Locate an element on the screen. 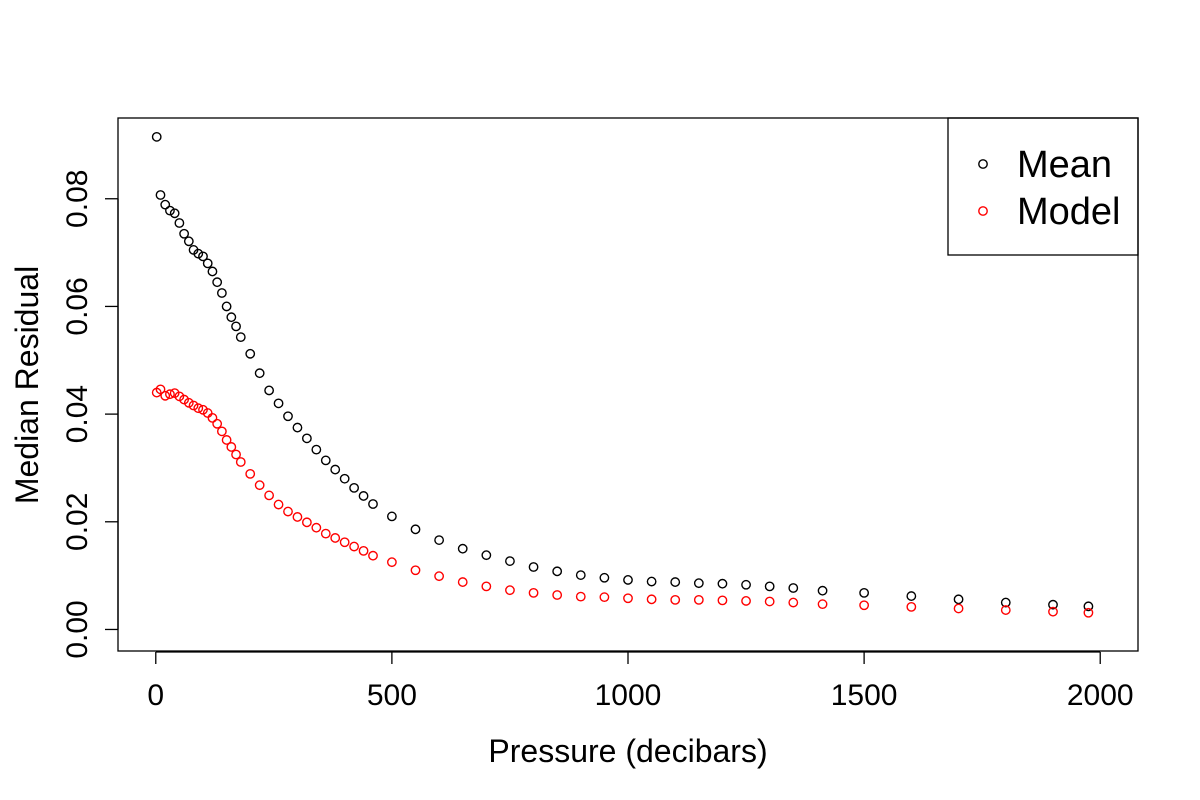 The width and height of the screenshot is (1200, 800). x-axis: 0 500 1000 1500 2000 is located at coordinates (640, 681).